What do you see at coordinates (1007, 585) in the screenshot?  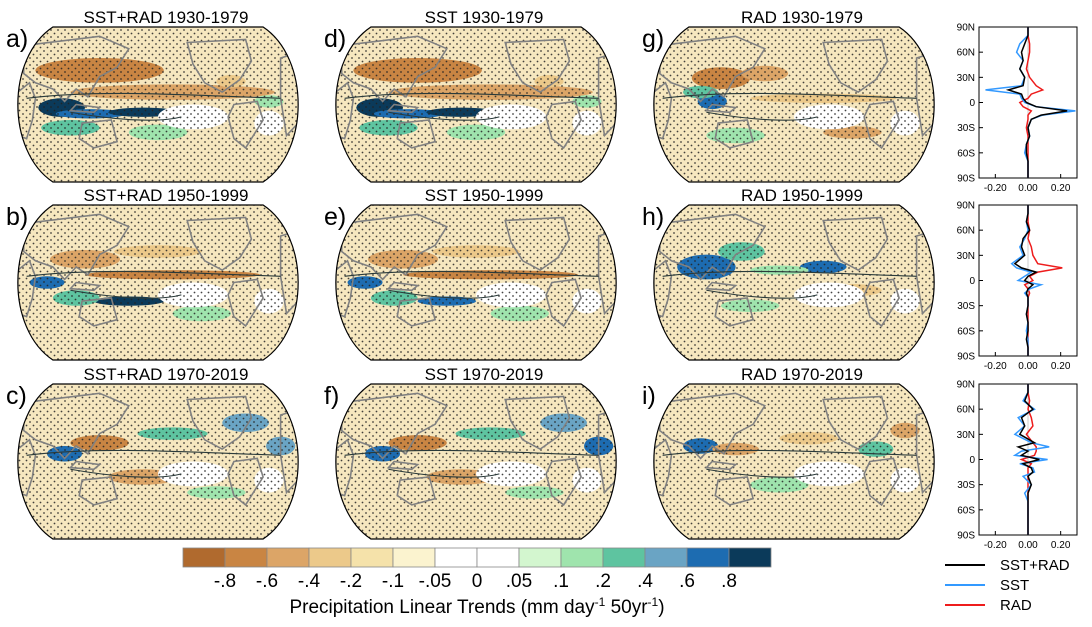 I see `legend: SST+RAD SST RAD` at bounding box center [1007, 585].